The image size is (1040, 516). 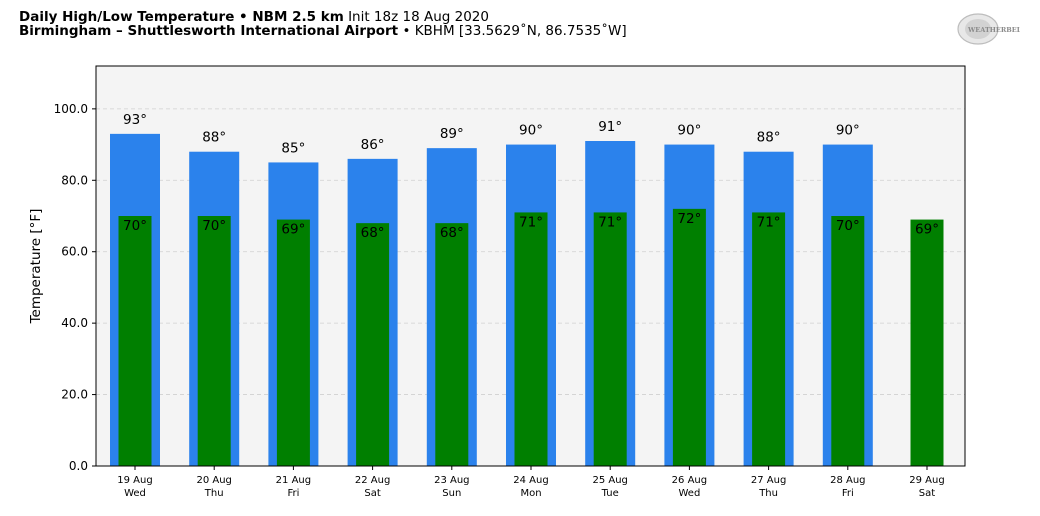 I want to click on high-temp-label: 86°, so click(x=373, y=145).